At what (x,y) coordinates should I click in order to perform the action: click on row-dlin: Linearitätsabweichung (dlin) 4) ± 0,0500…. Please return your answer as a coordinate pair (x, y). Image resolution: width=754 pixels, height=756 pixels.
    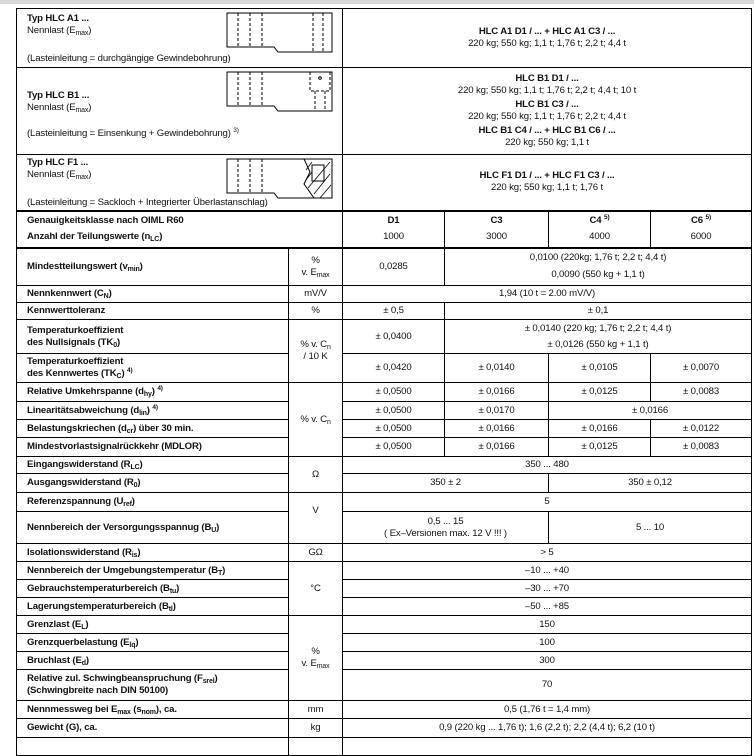
    Looking at the image, I should click on (384, 410).